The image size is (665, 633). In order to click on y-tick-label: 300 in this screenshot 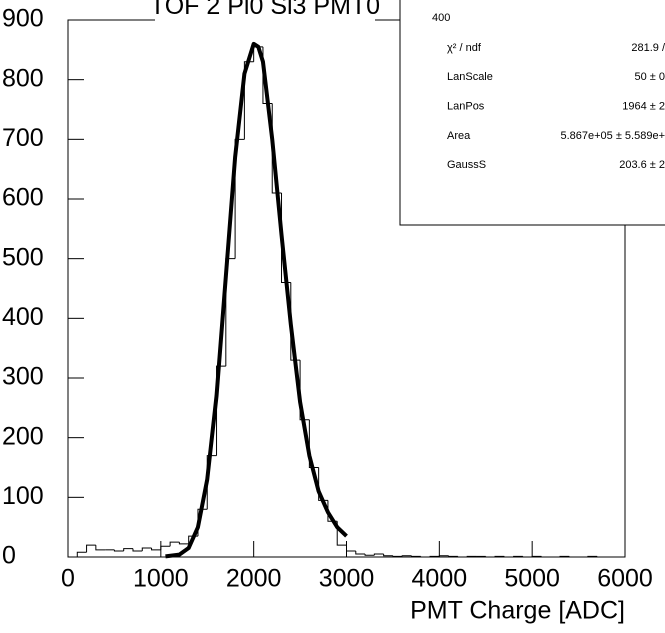, I will do `click(23, 377)`.